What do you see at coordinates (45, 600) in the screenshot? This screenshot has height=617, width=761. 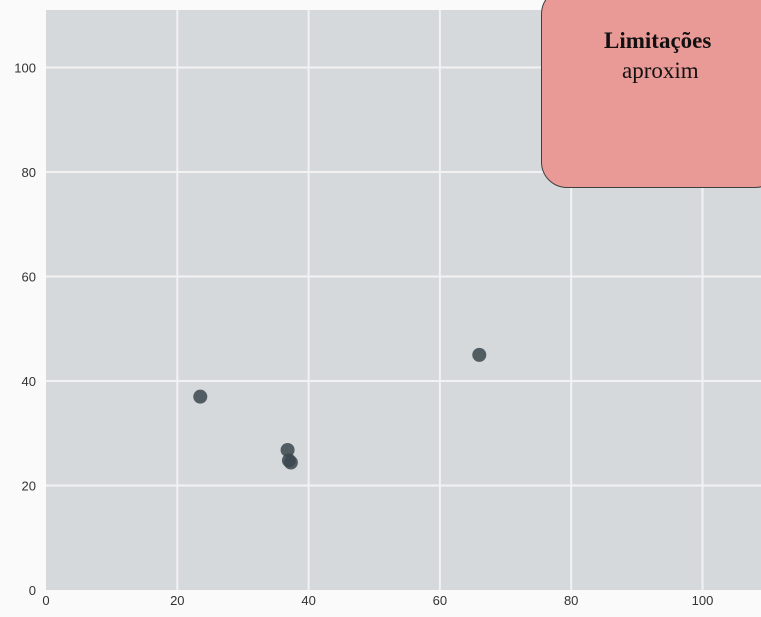 I see `x-tick-label: 0` at bounding box center [45, 600].